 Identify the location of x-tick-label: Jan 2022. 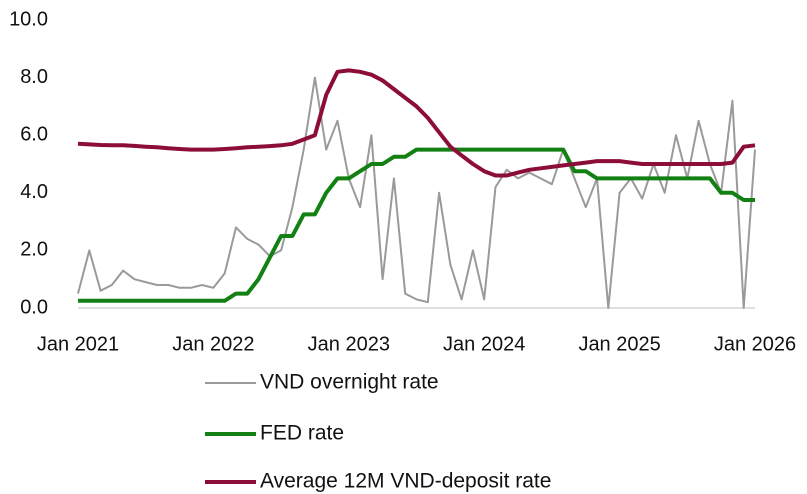
(213, 344).